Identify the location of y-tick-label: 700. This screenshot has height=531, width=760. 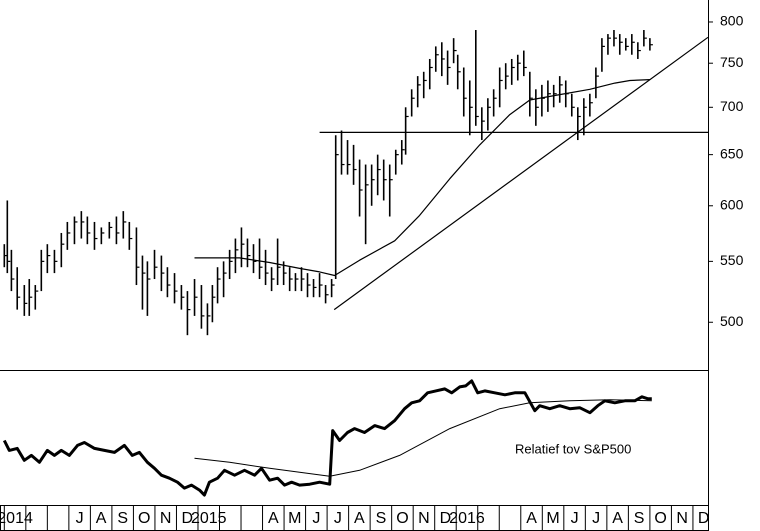
(732, 106).